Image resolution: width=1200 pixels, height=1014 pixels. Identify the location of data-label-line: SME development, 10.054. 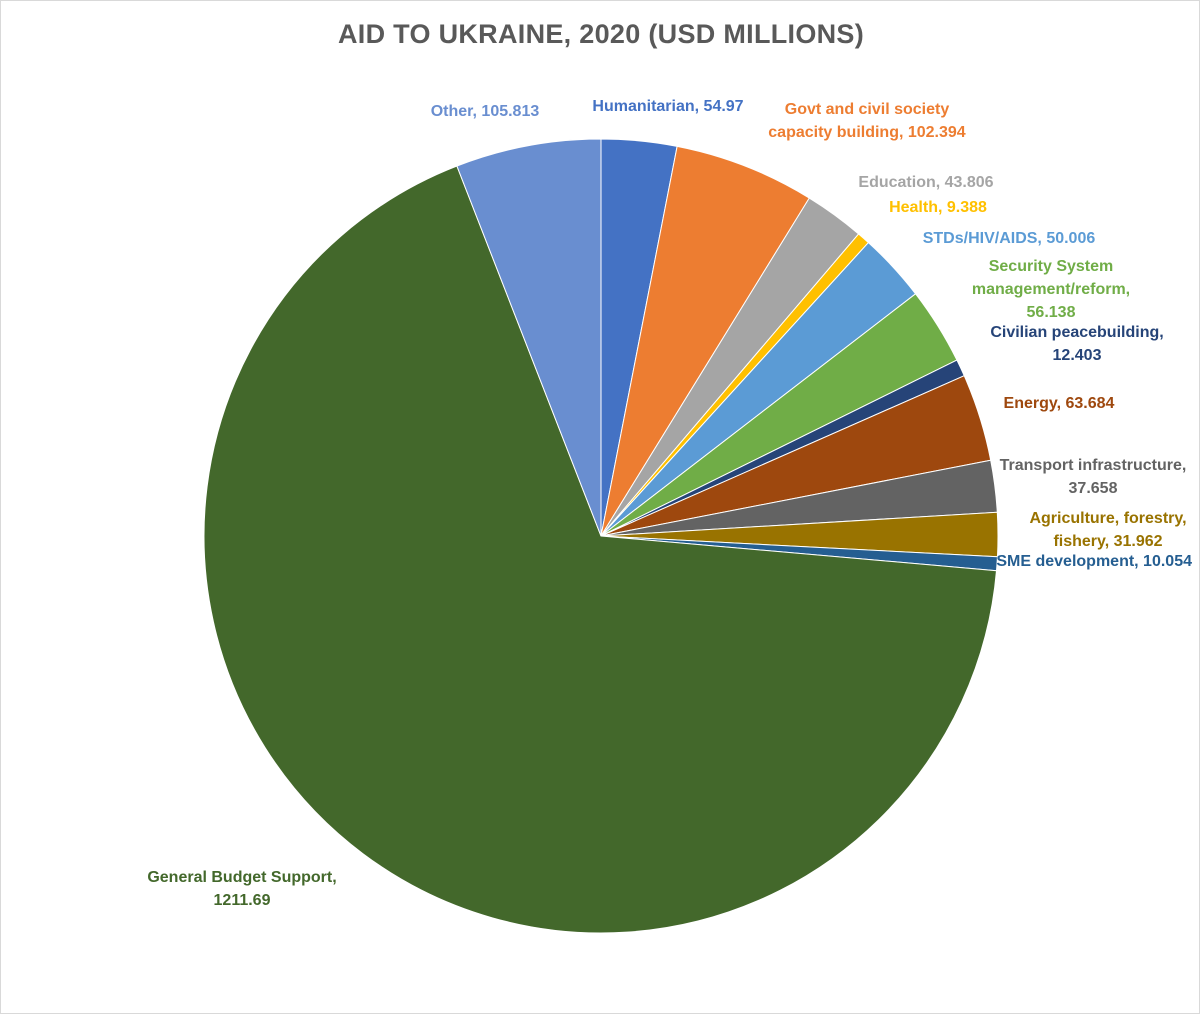
(1094, 561).